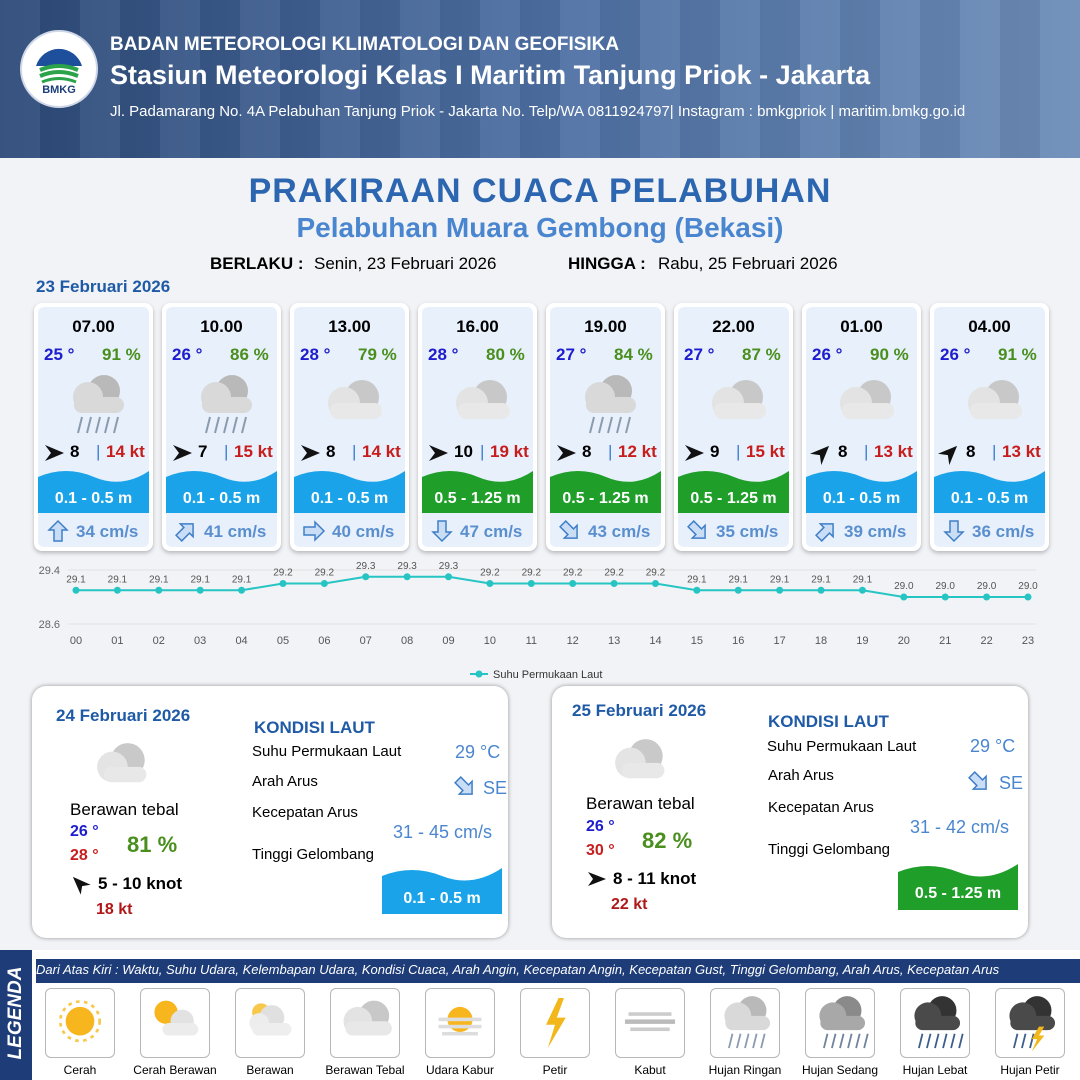 The height and width of the screenshot is (1080, 1080). What do you see at coordinates (745, 1070) in the screenshot?
I see `legend-label: Hujan Ringan` at bounding box center [745, 1070].